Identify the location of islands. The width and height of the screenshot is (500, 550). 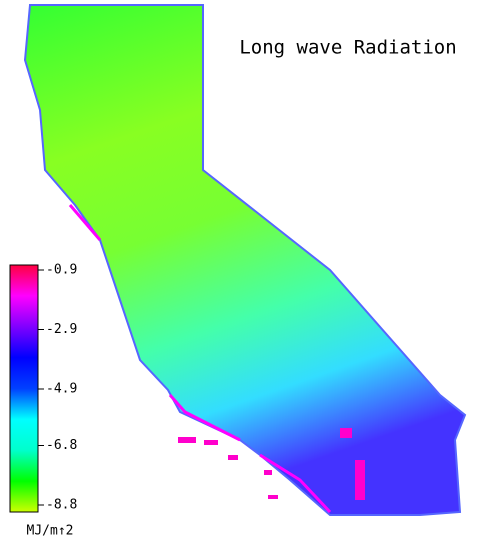
(271, 464).